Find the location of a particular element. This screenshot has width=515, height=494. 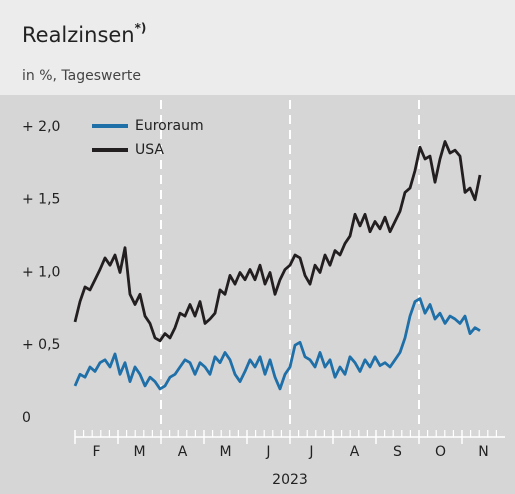

x-tick-label: O is located at coordinates (440, 452).